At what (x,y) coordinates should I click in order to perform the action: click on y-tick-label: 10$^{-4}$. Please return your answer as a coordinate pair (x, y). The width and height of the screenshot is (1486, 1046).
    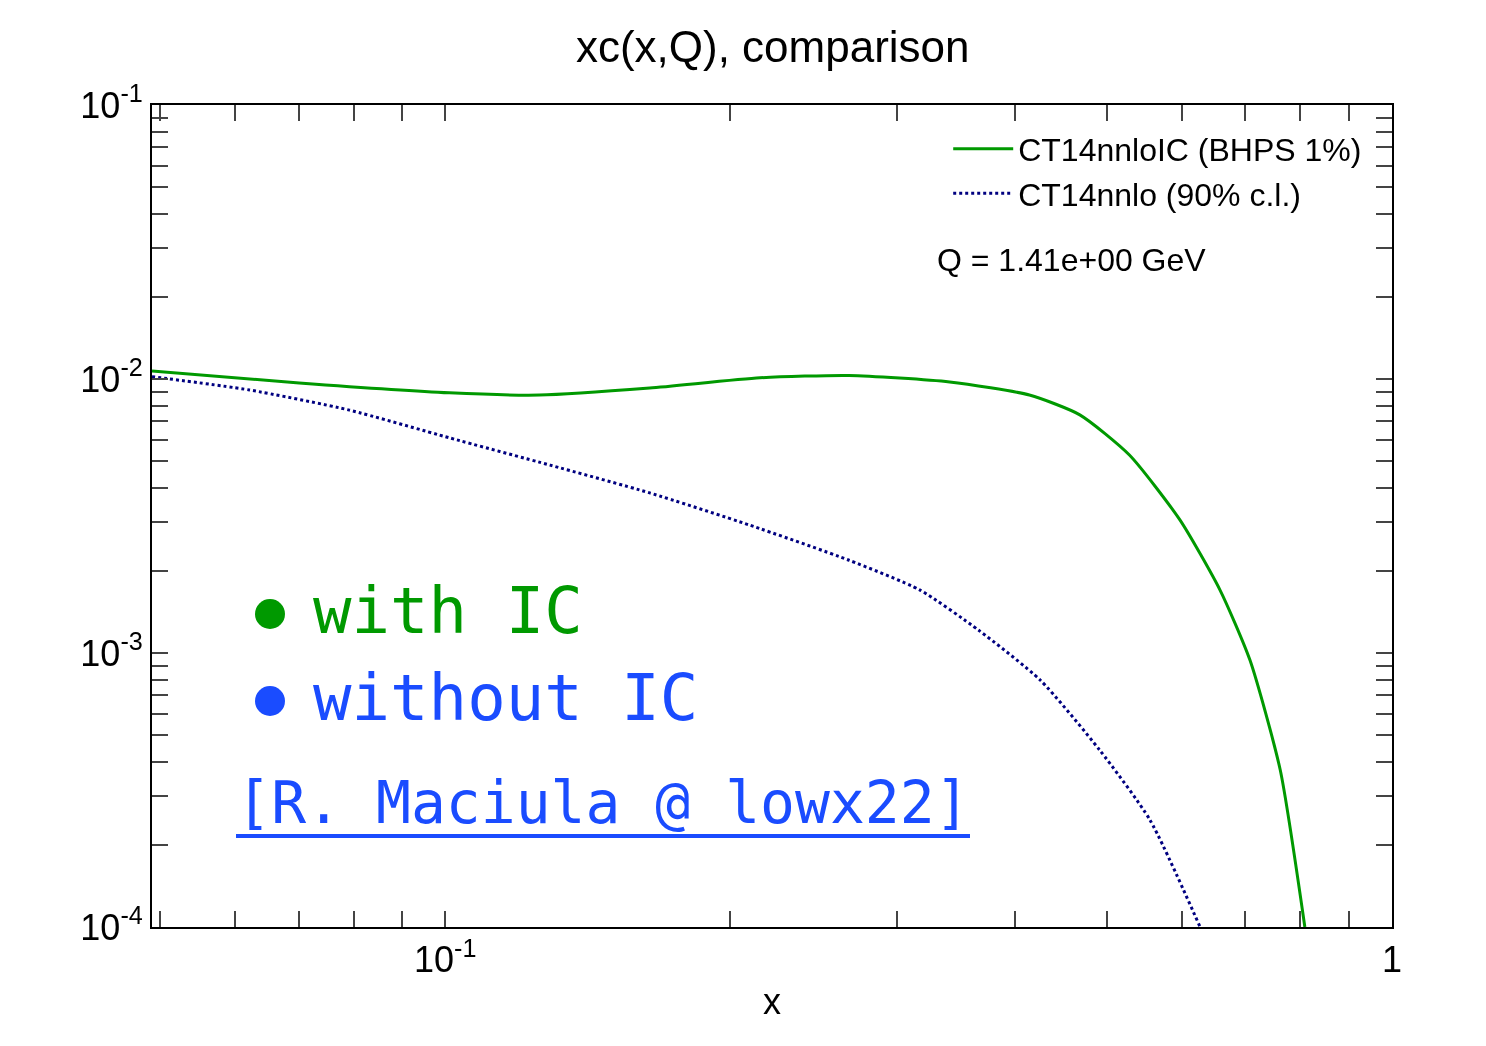
    Looking at the image, I should click on (111, 924).